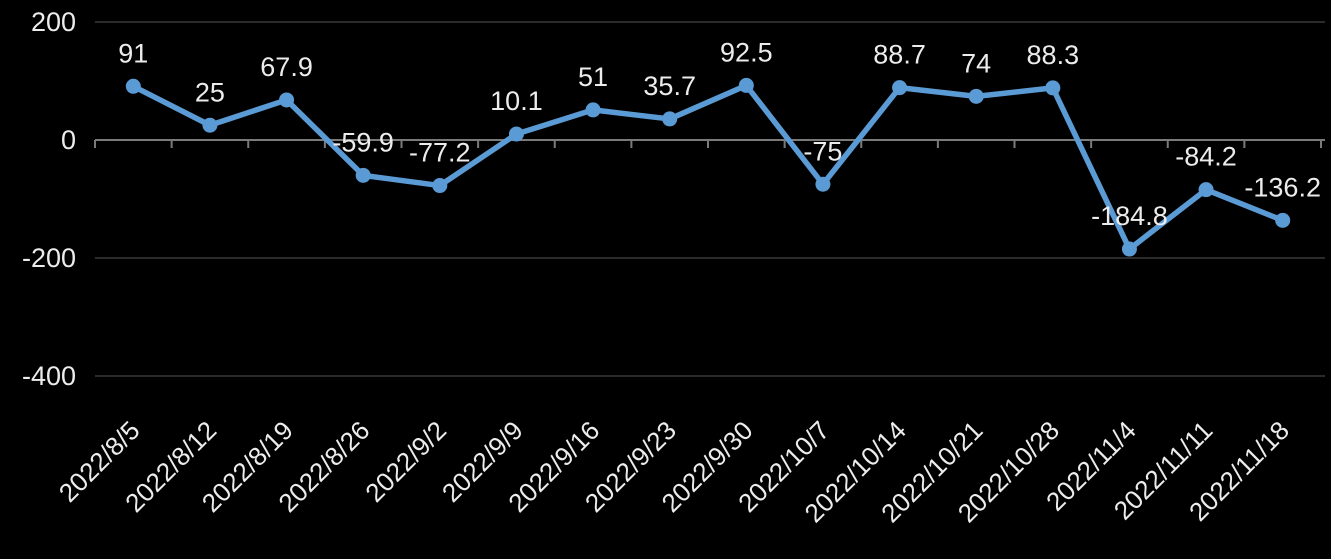 This screenshot has height=559, width=1331. Describe the element at coordinates (746, 52) in the screenshot. I see `data-label: 92.5` at that location.